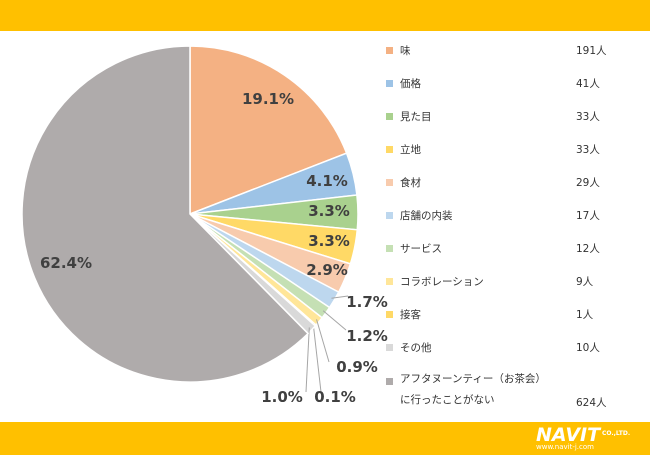  What do you see at coordinates (591, 51) in the screenshot?
I see `legend-count: 191人` at bounding box center [591, 51].